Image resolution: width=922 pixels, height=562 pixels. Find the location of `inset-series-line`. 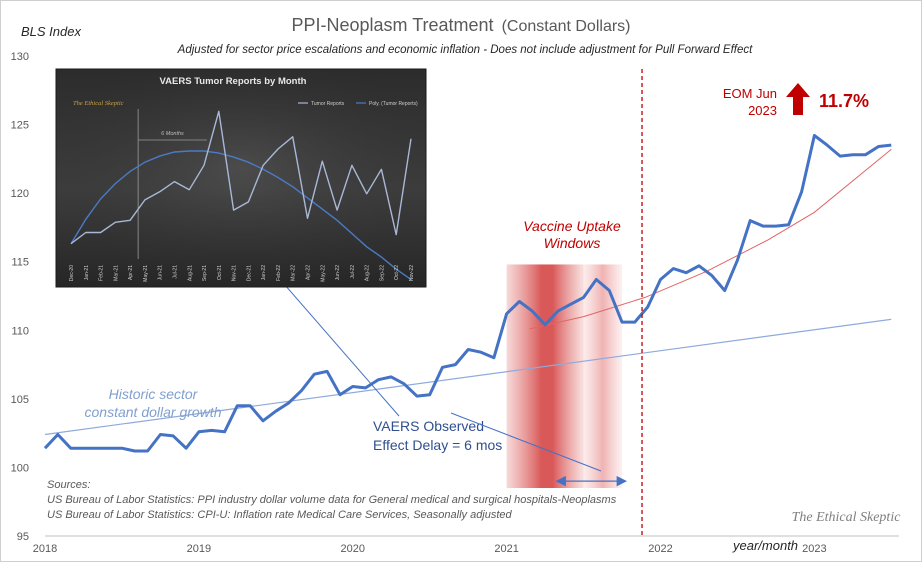

inset-series-line is located at coordinates (241, 177).